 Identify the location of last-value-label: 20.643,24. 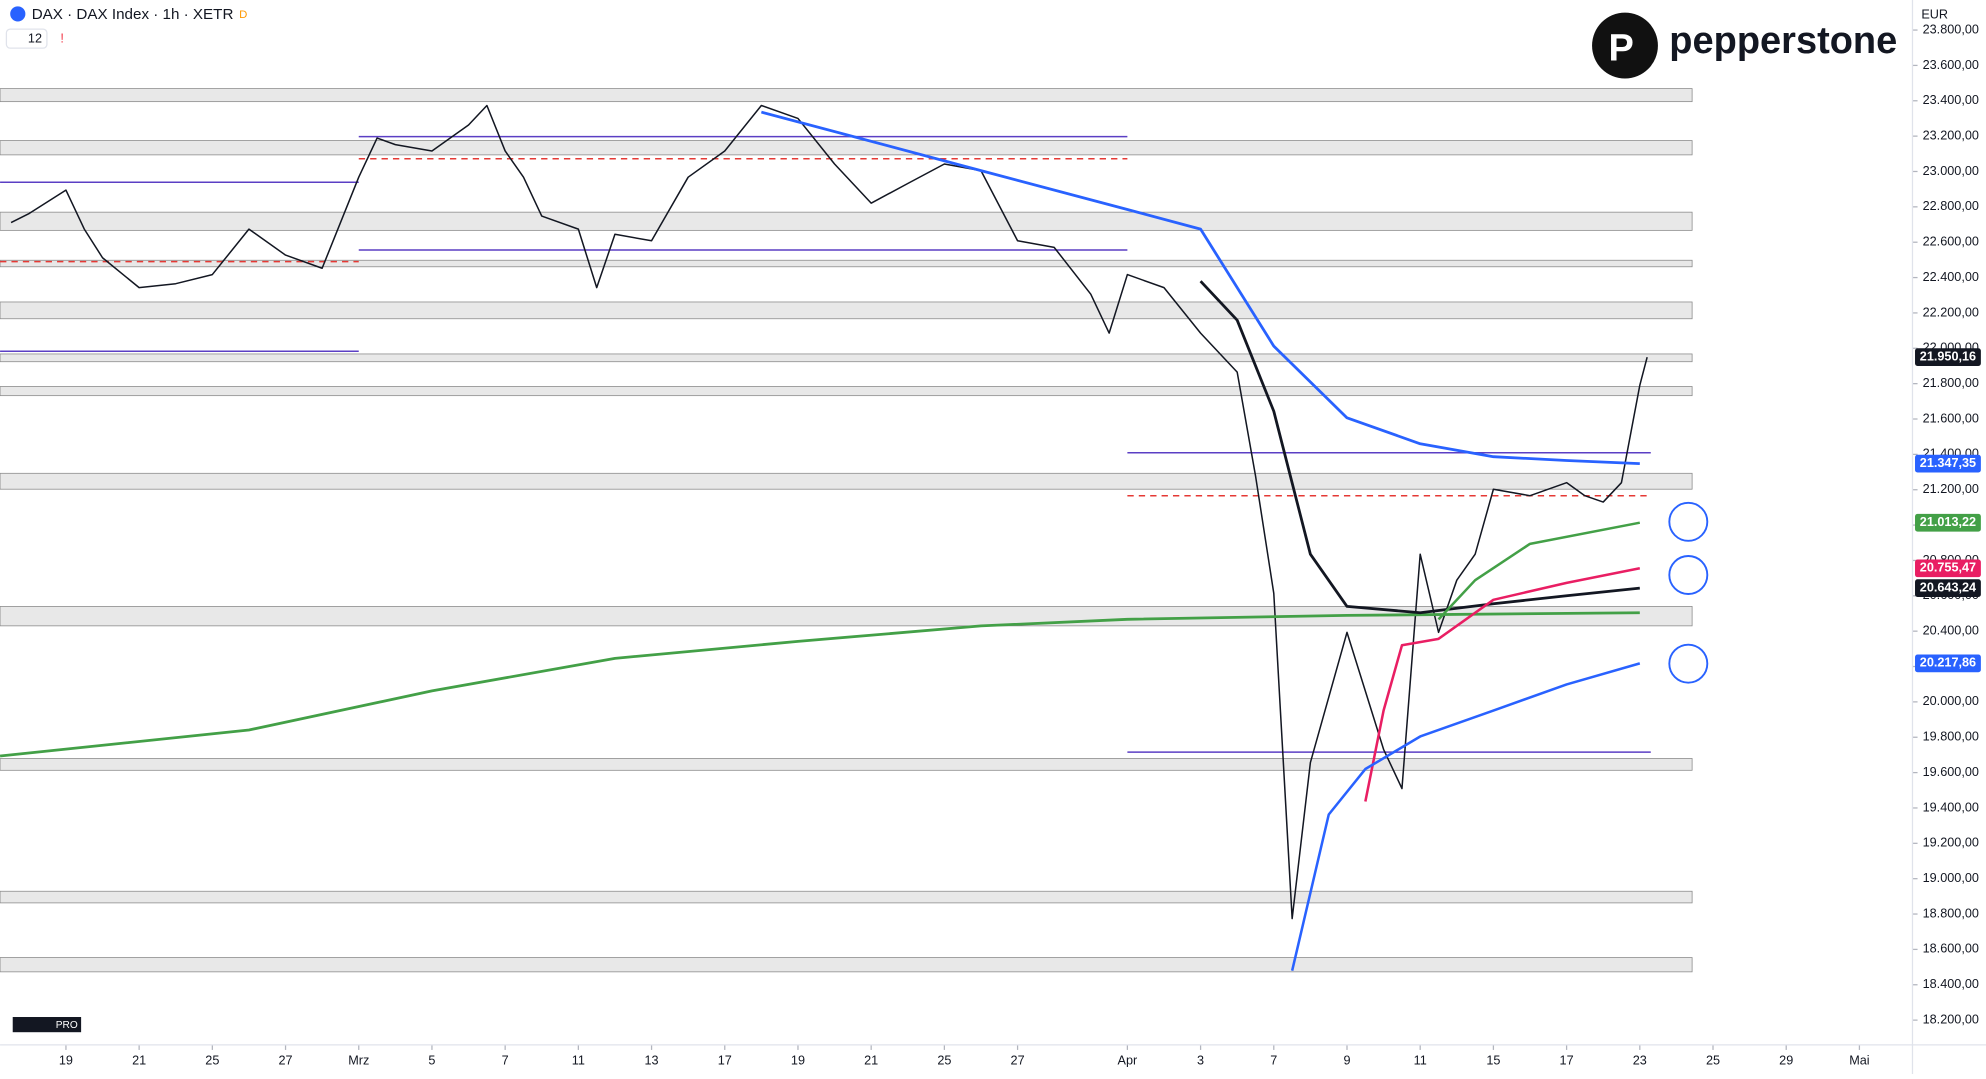
(1948, 588).